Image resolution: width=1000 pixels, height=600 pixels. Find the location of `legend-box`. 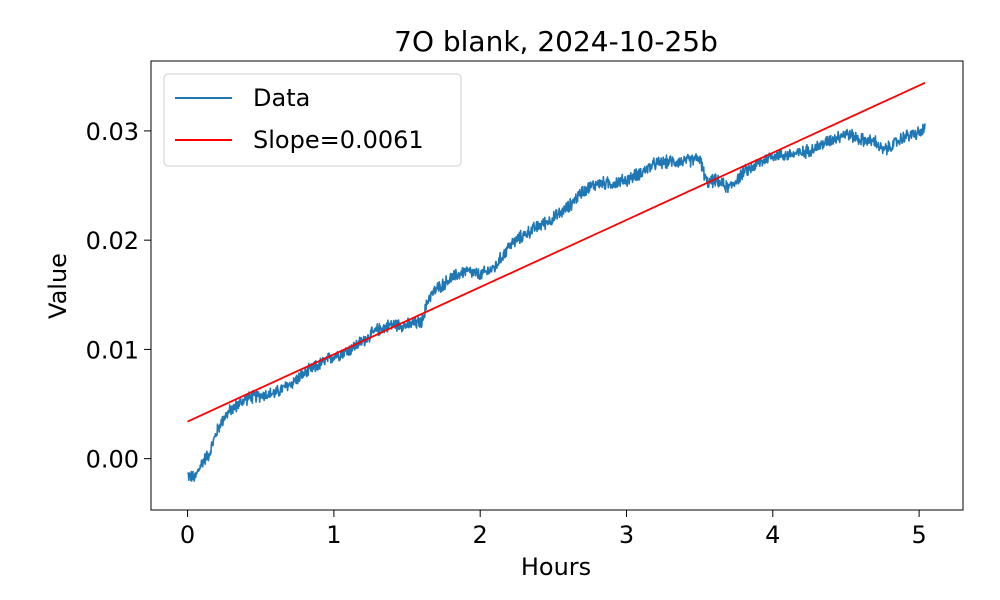

legend-box is located at coordinates (312, 120).